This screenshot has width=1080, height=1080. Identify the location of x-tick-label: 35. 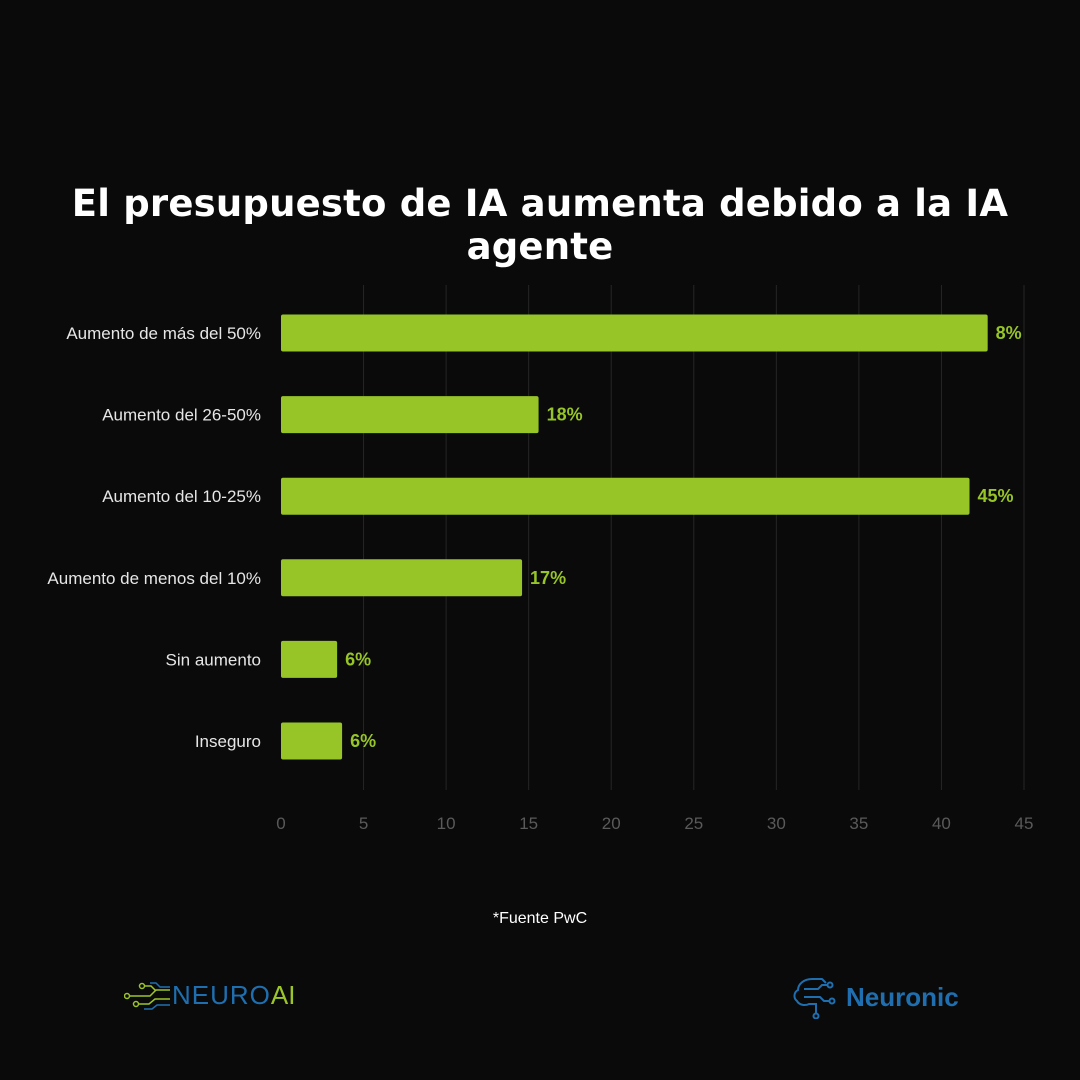
(858, 823).